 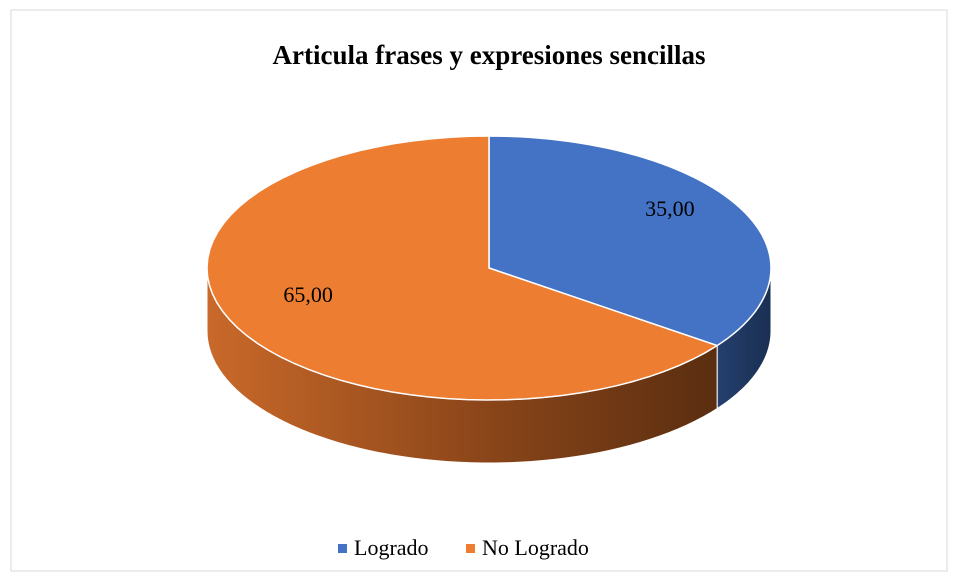 What do you see at coordinates (391, 547) in the screenshot?
I see `legend-label: Logrado` at bounding box center [391, 547].